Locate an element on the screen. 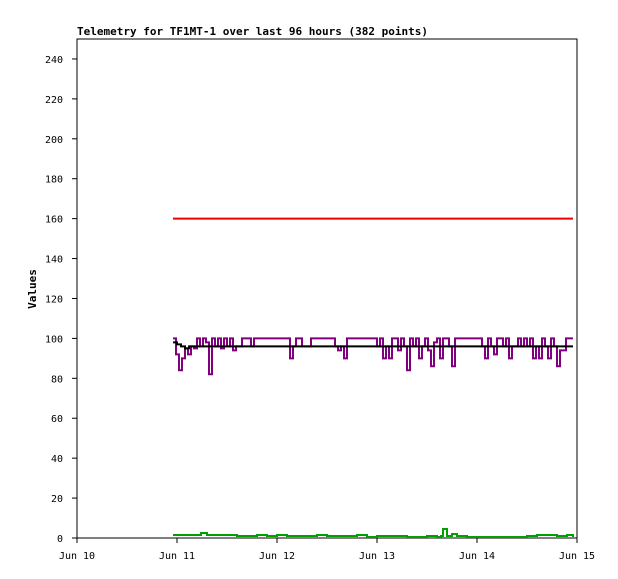 The width and height of the screenshot is (618, 579). y-tick-label: 100 is located at coordinates (54, 339).